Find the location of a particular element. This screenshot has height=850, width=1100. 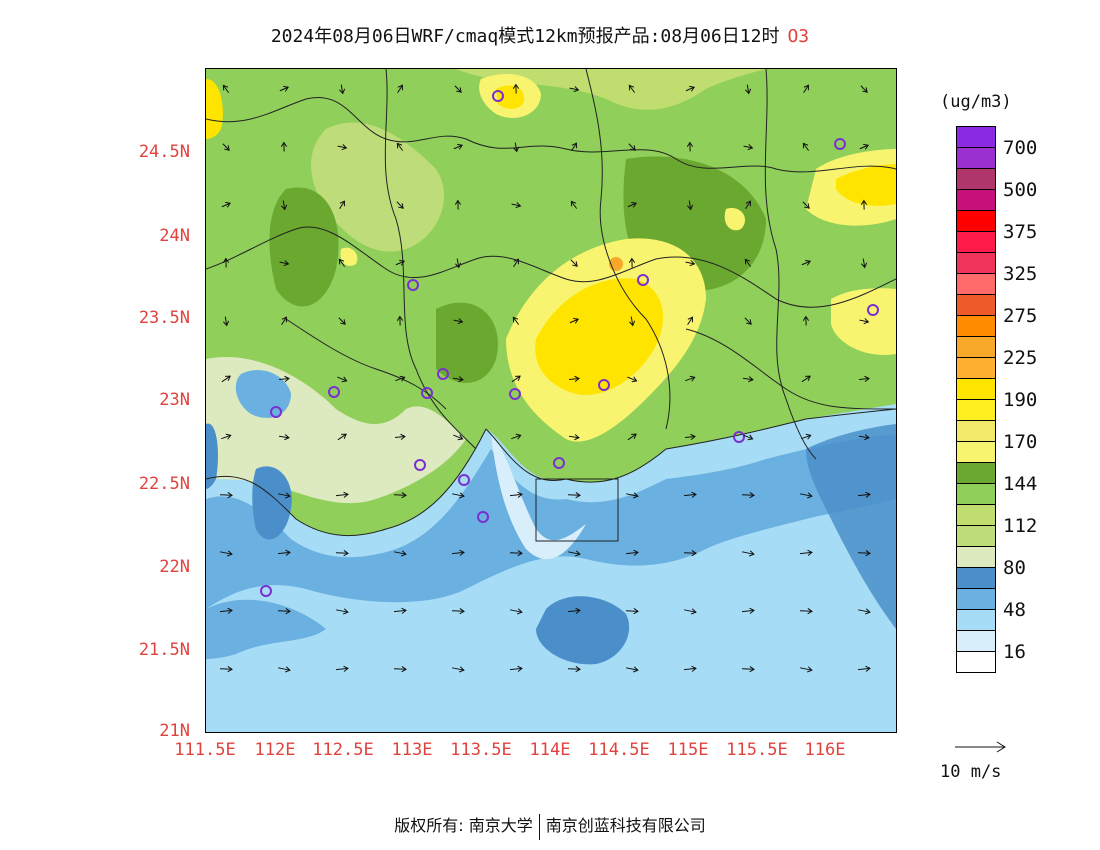

lon-label: 115E is located at coordinates (688, 750).